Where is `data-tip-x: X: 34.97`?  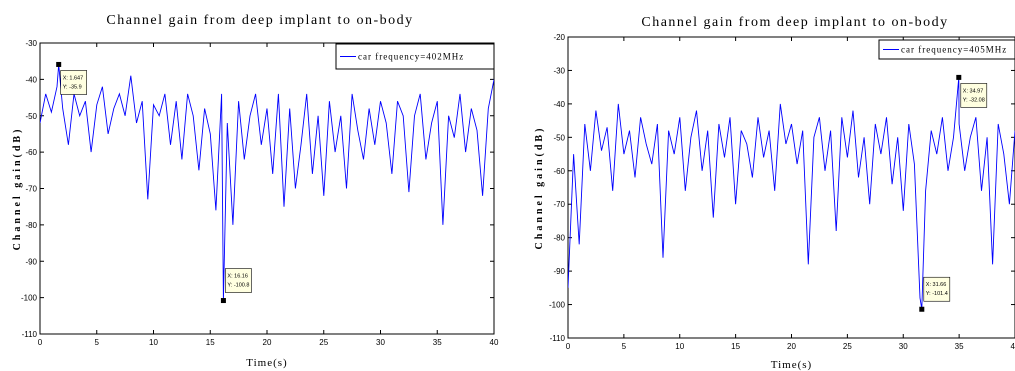
data-tip-x: X: 34.97 is located at coordinates (973, 91).